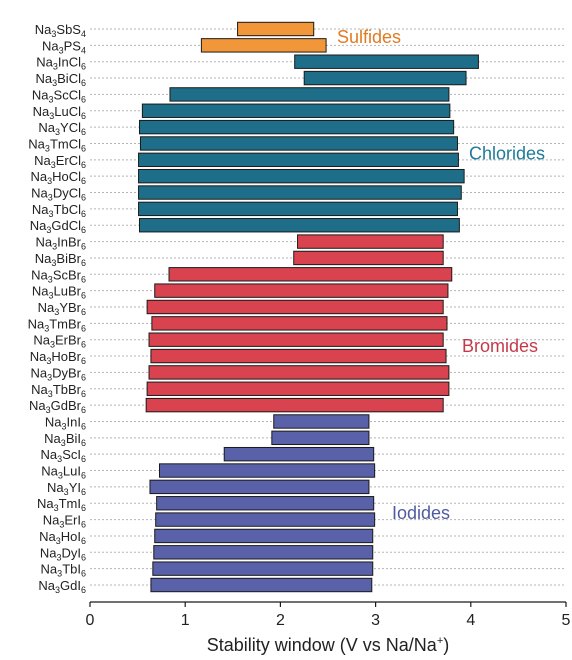 This screenshot has width=572, height=660. I want to click on x-axis-title: Stability window (V vs Na/Na+), so click(328, 645).